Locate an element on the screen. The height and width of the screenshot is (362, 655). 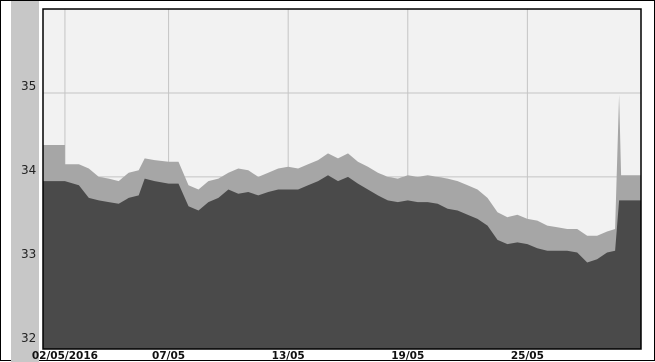
y-tick-labels: 32 33 34 35 is located at coordinates (28, 212).